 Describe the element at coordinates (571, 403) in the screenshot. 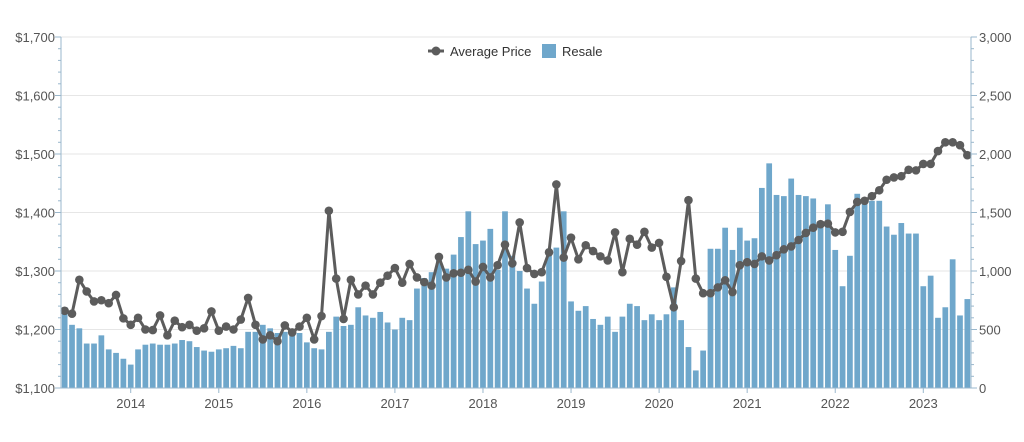

I see `x-tick-label: 2019` at that location.